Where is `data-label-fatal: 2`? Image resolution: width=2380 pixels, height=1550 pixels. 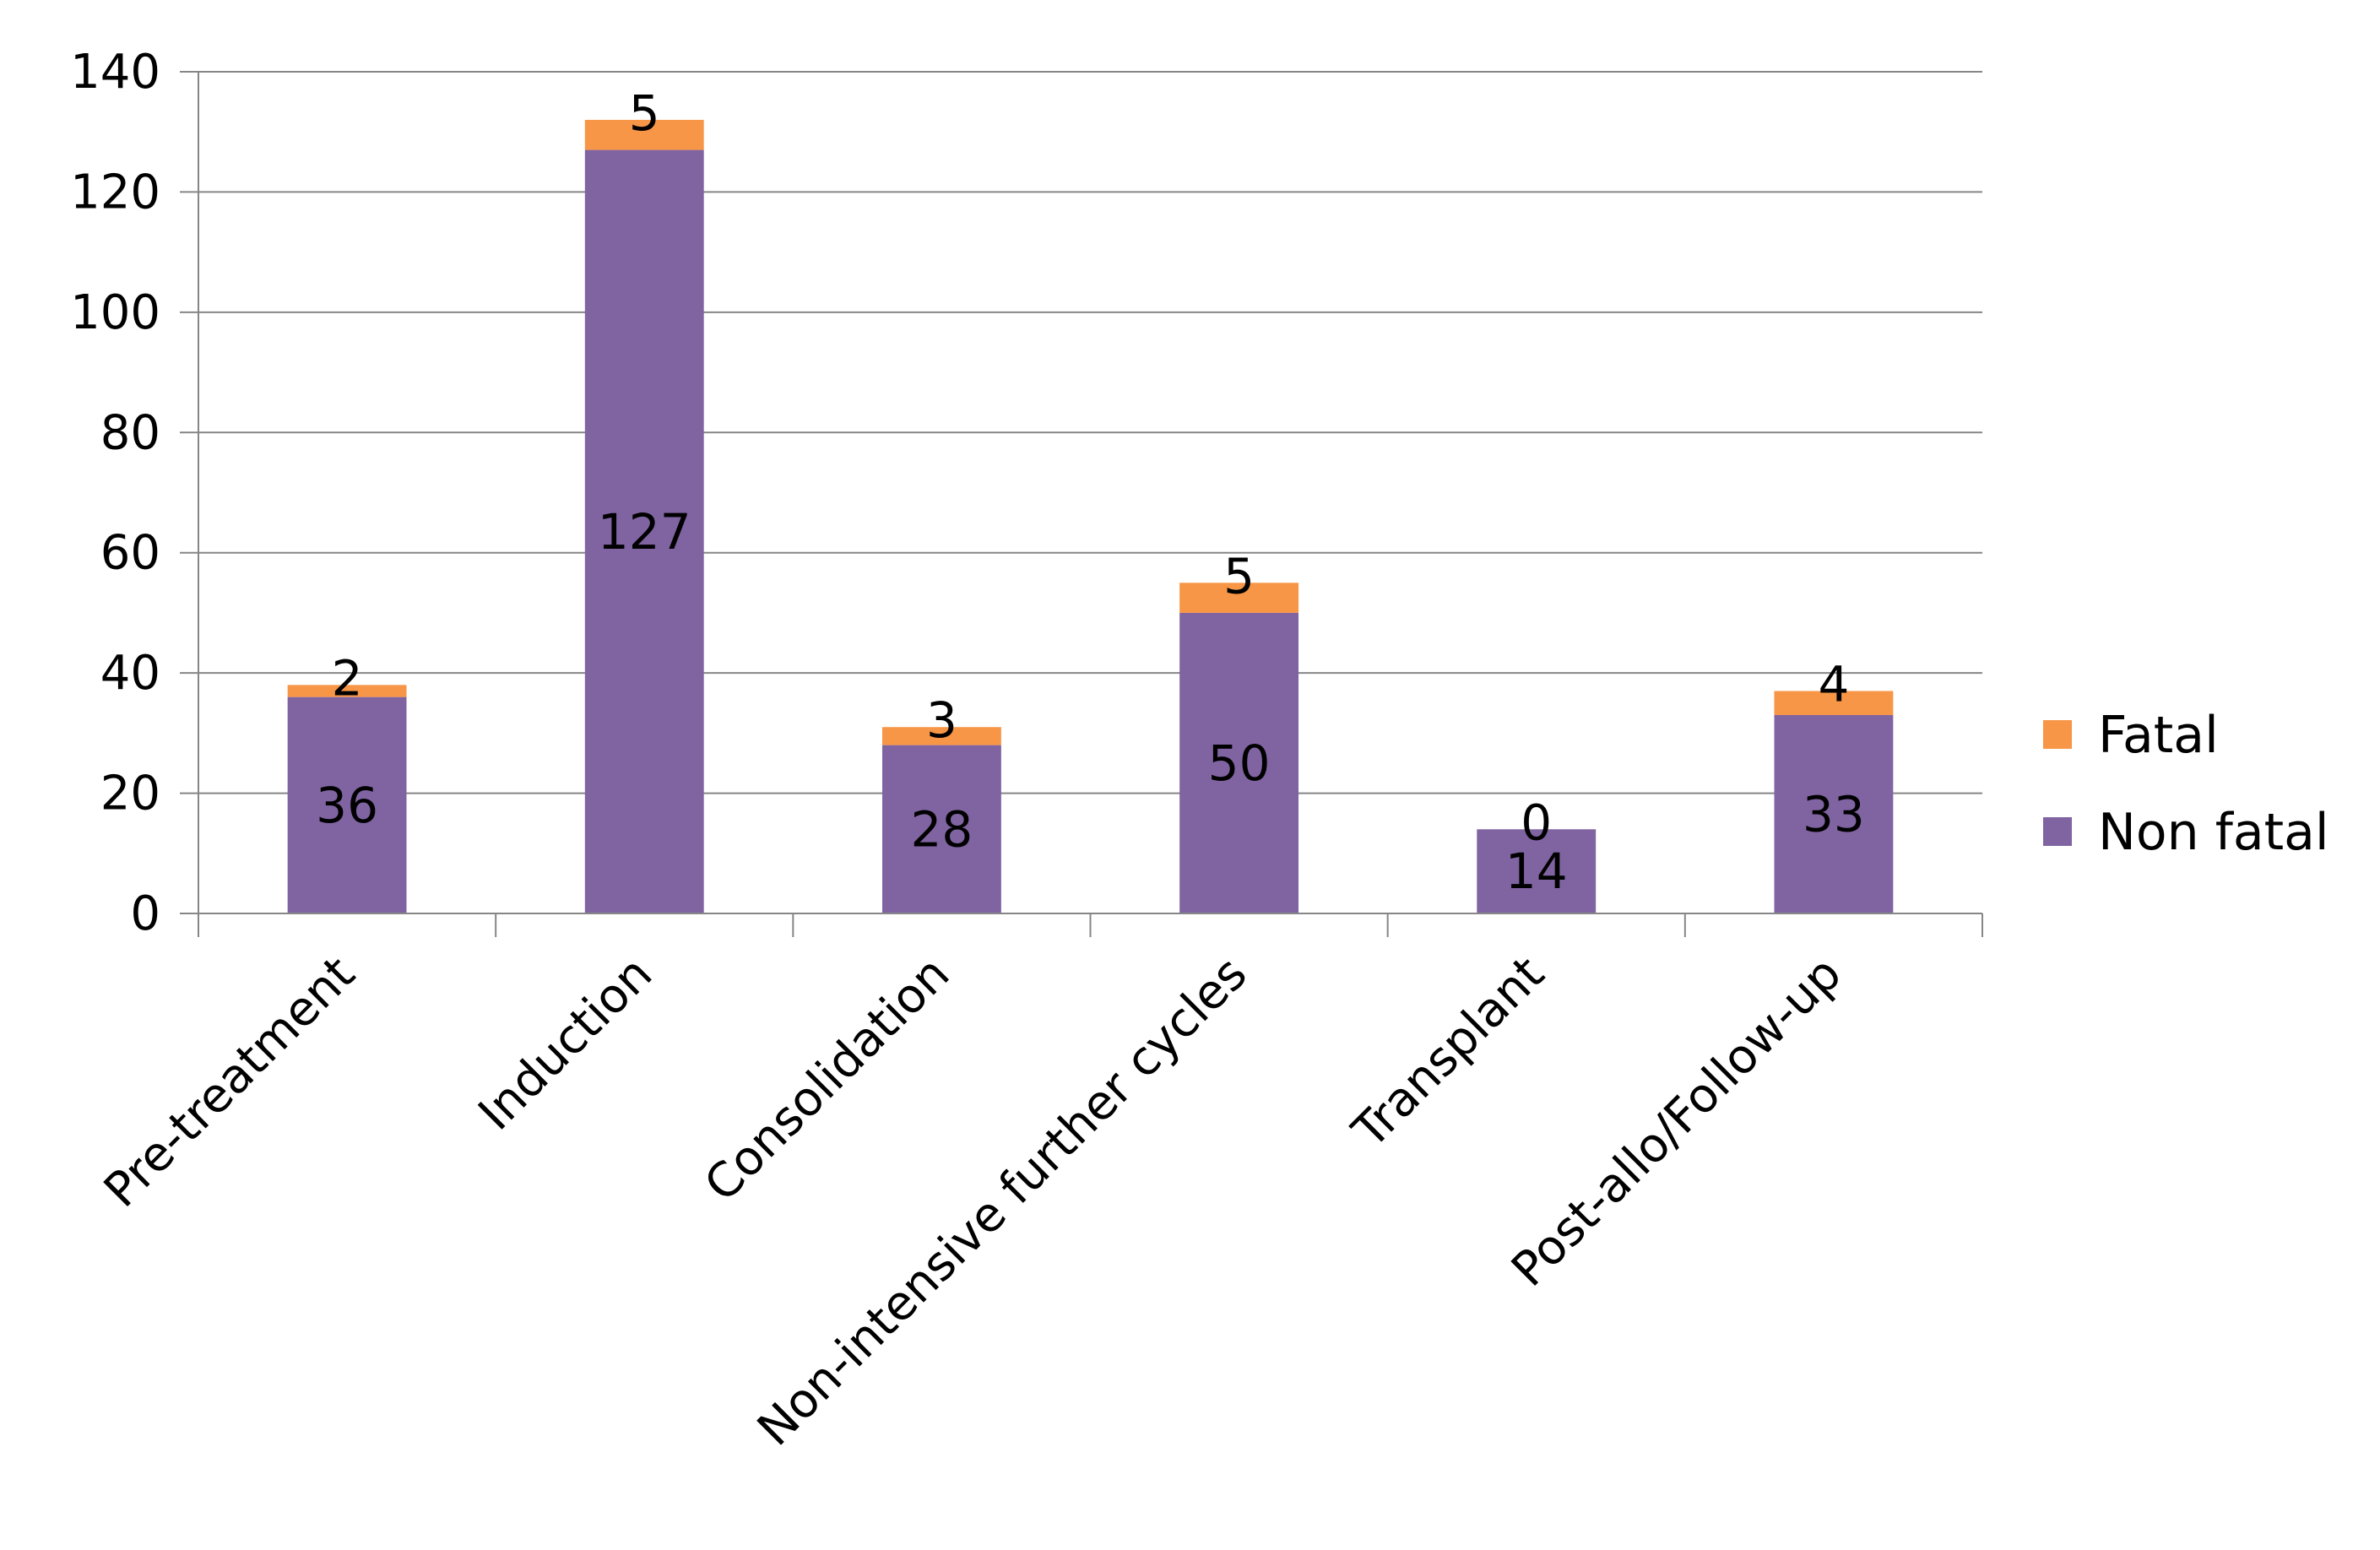
data-label-fatal: 2 is located at coordinates (347, 678).